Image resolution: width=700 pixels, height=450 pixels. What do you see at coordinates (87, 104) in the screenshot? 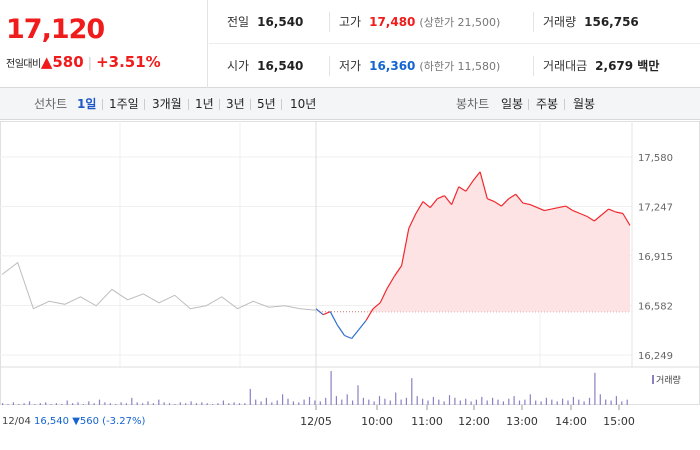
I see `tab-1d: 1일` at bounding box center [87, 104].